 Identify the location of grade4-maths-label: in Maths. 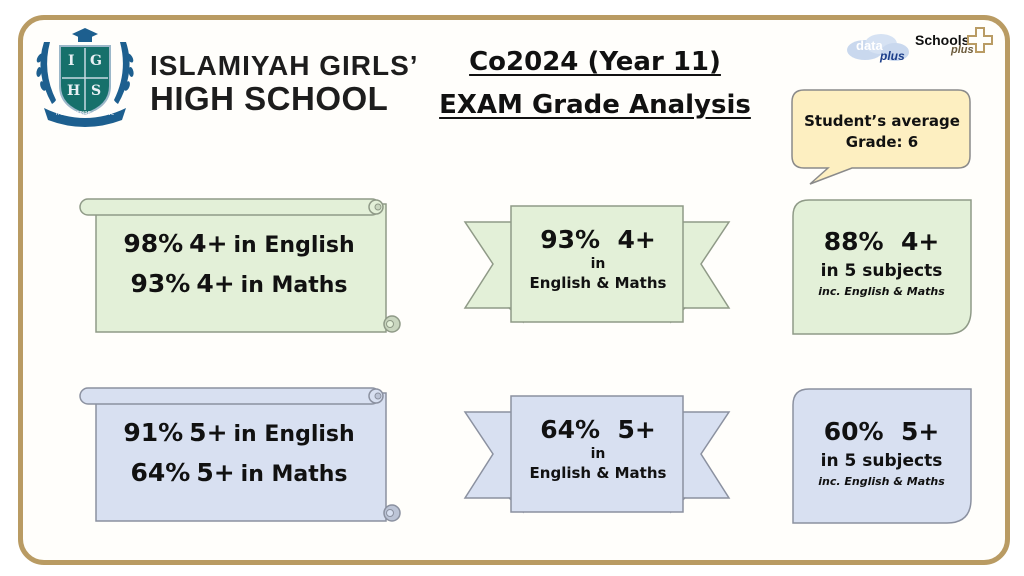
(294, 285).